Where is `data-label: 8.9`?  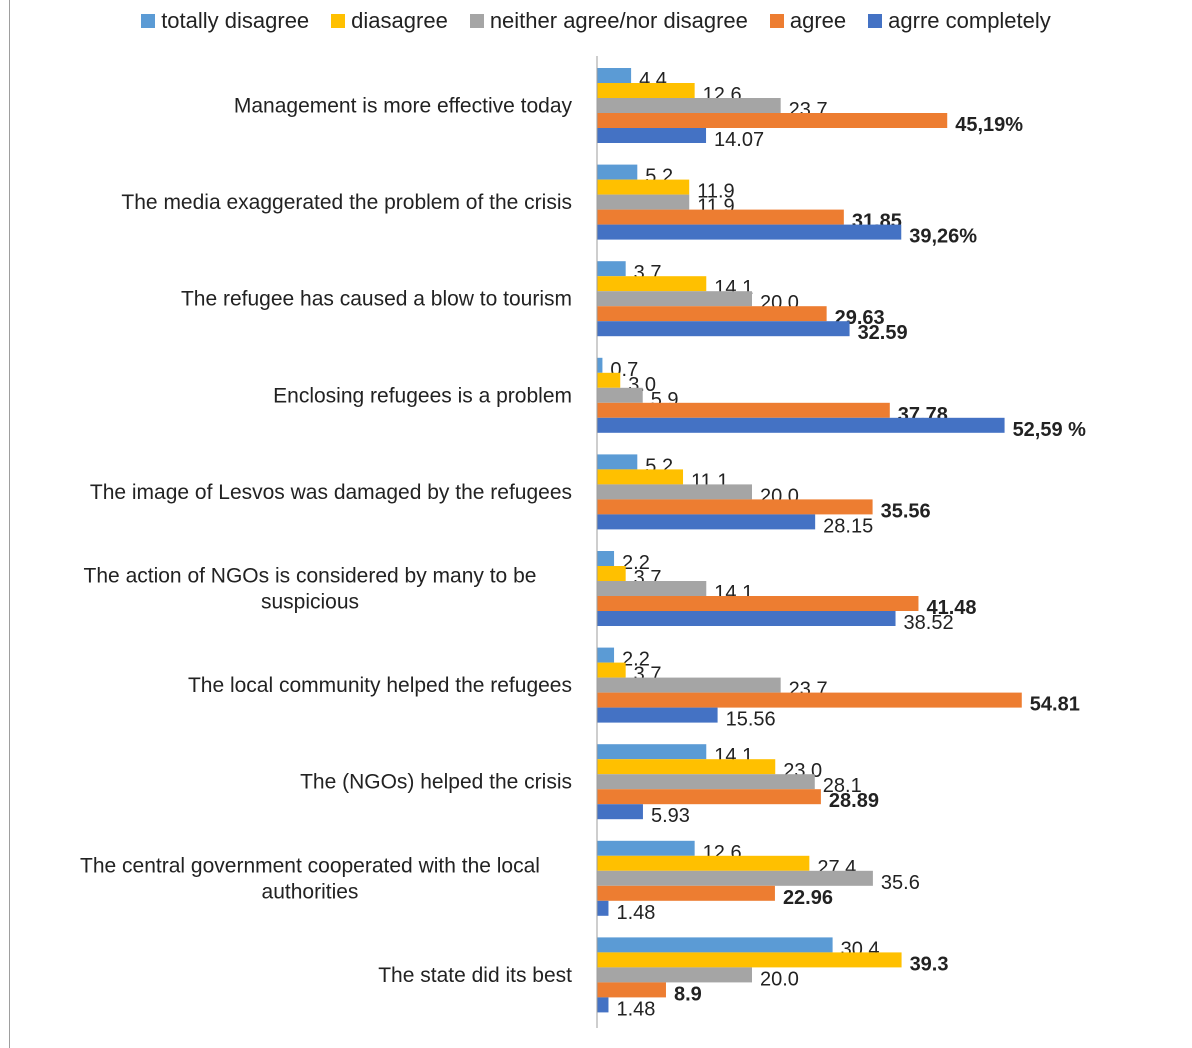 data-label: 8.9 is located at coordinates (688, 994).